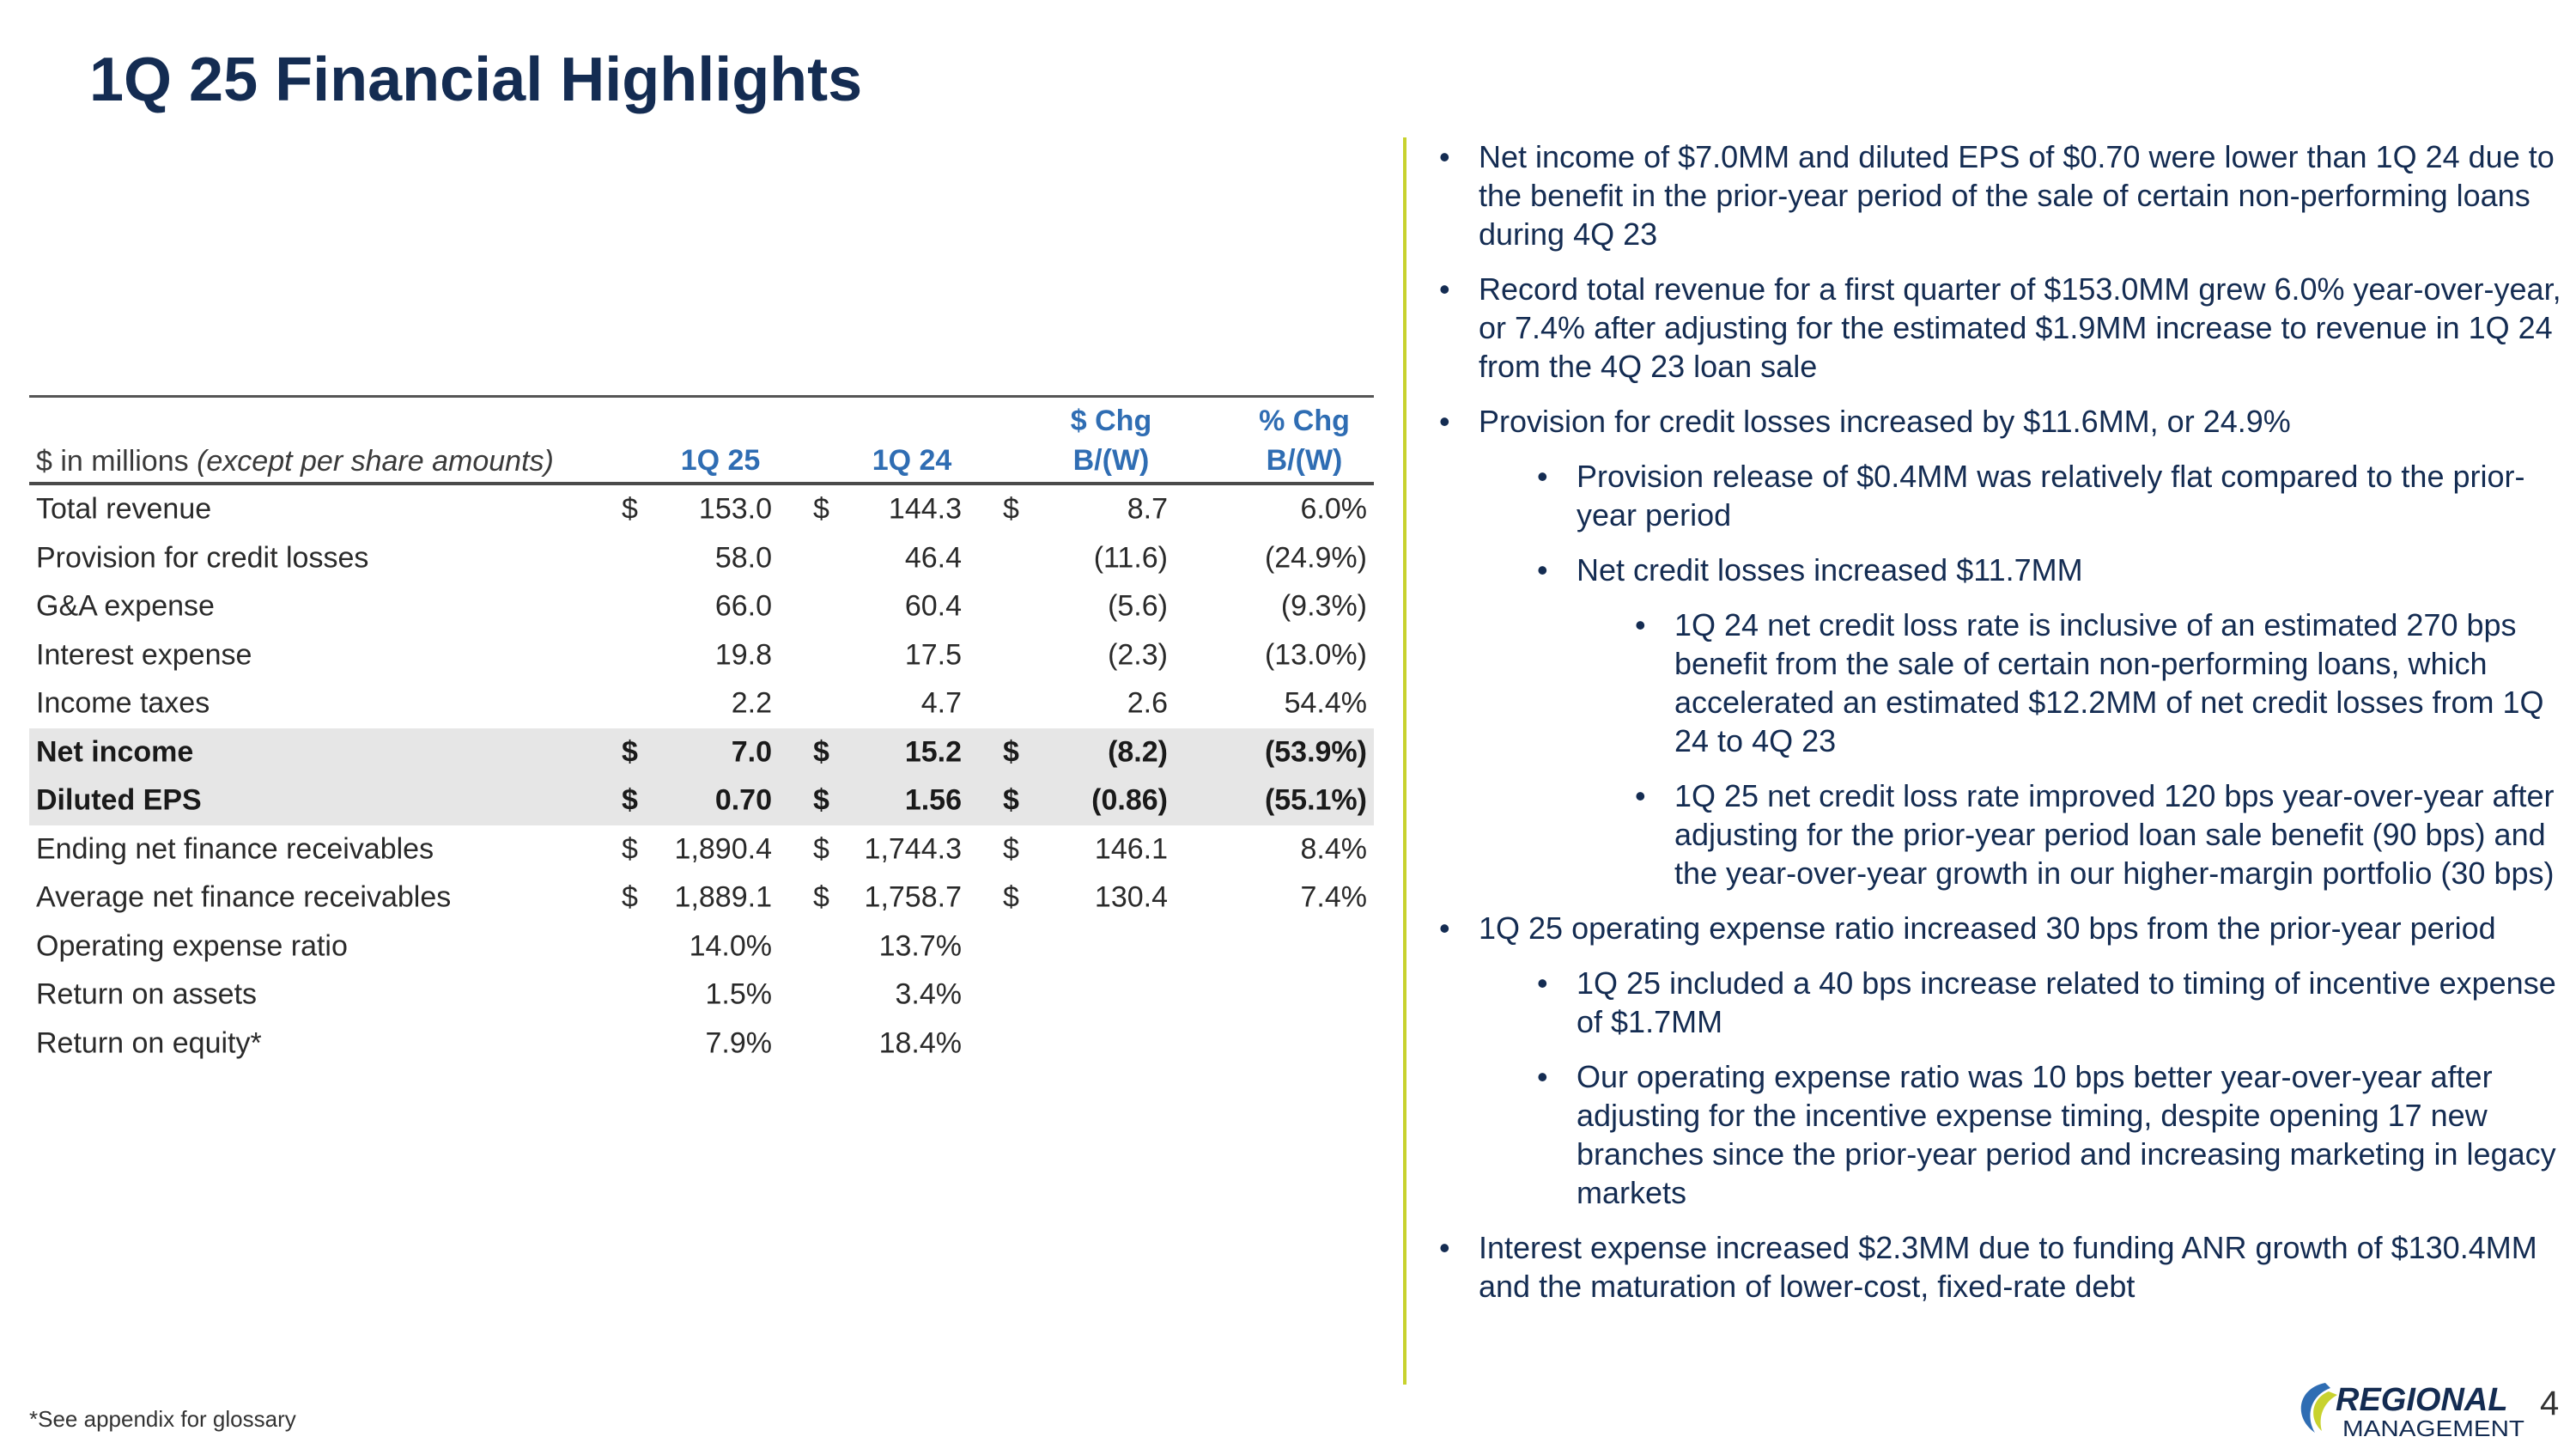 The height and width of the screenshot is (1449, 2576). What do you see at coordinates (1334, 849) in the screenshot?
I see `value-percent-change: 8.4%` at bounding box center [1334, 849].